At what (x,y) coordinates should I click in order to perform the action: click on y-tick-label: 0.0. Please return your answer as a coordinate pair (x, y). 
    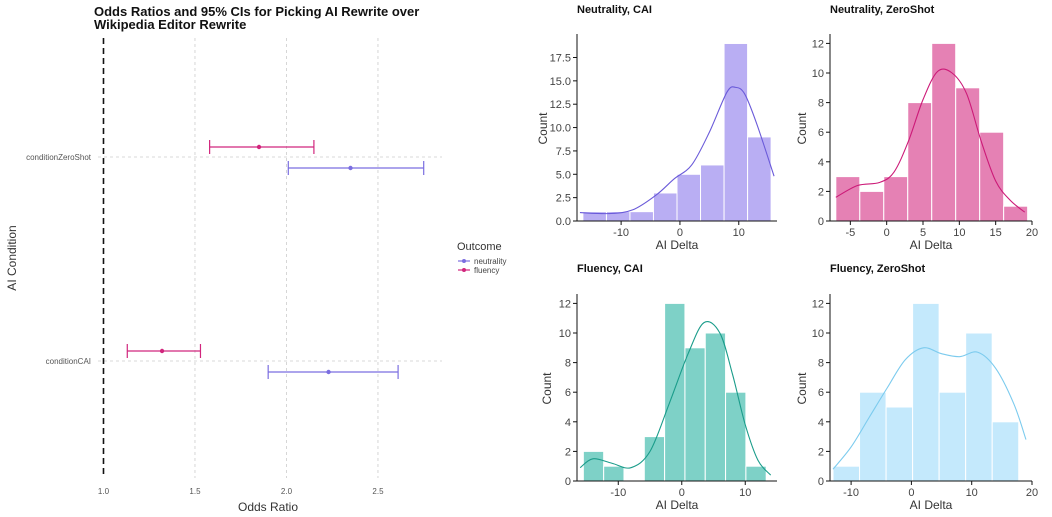
    Looking at the image, I should click on (563, 222).